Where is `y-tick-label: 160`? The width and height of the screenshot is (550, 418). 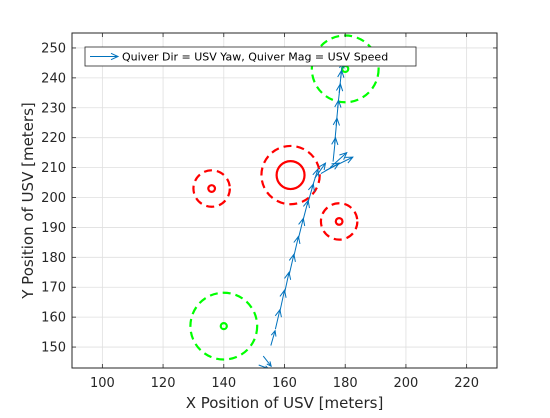 y-tick-label: 160 is located at coordinates (53, 318).